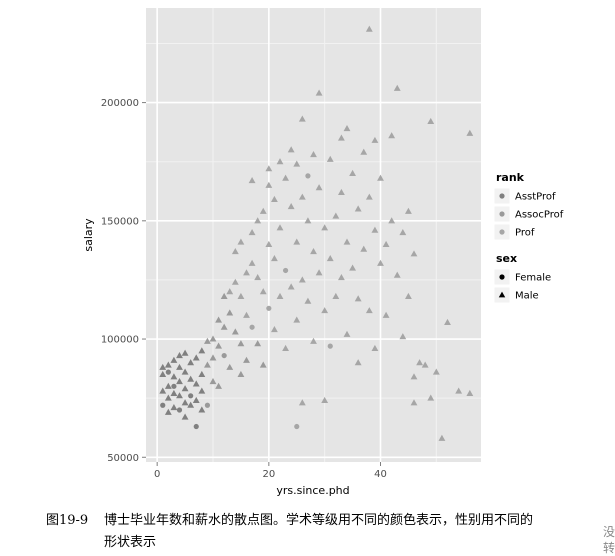  What do you see at coordinates (380, 474) in the screenshot?
I see `x-tick-label: 40` at bounding box center [380, 474].